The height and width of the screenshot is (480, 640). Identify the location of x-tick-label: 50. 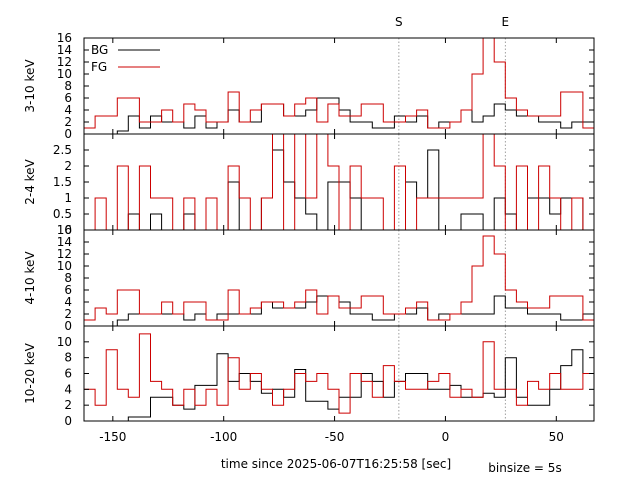
(556, 437).